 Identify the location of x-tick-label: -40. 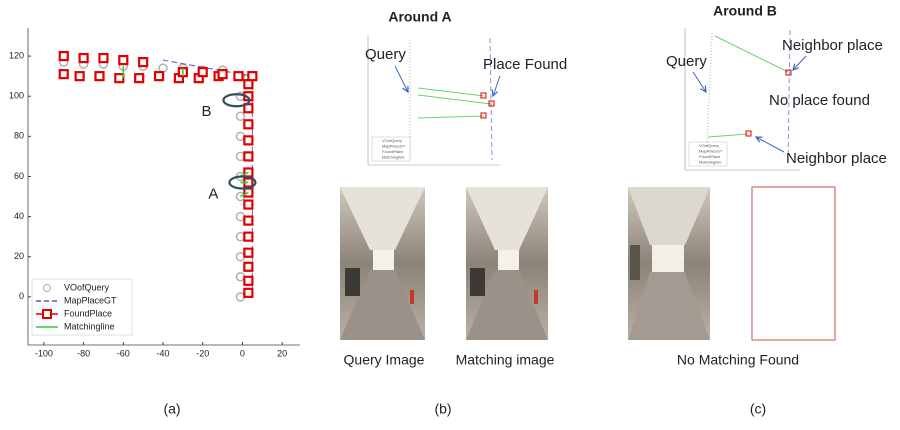
(162, 353).